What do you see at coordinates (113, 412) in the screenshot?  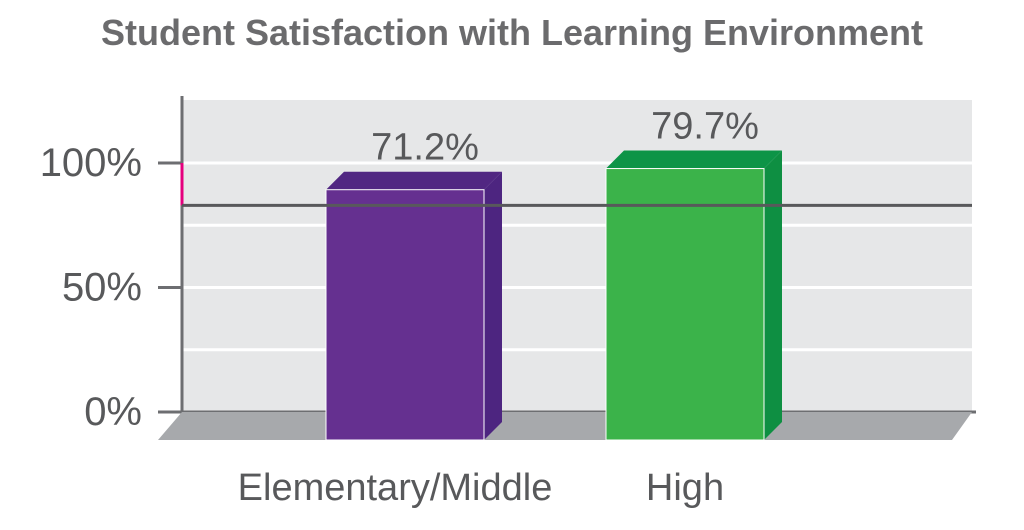 I see `y-tick-label: 0%` at bounding box center [113, 412].